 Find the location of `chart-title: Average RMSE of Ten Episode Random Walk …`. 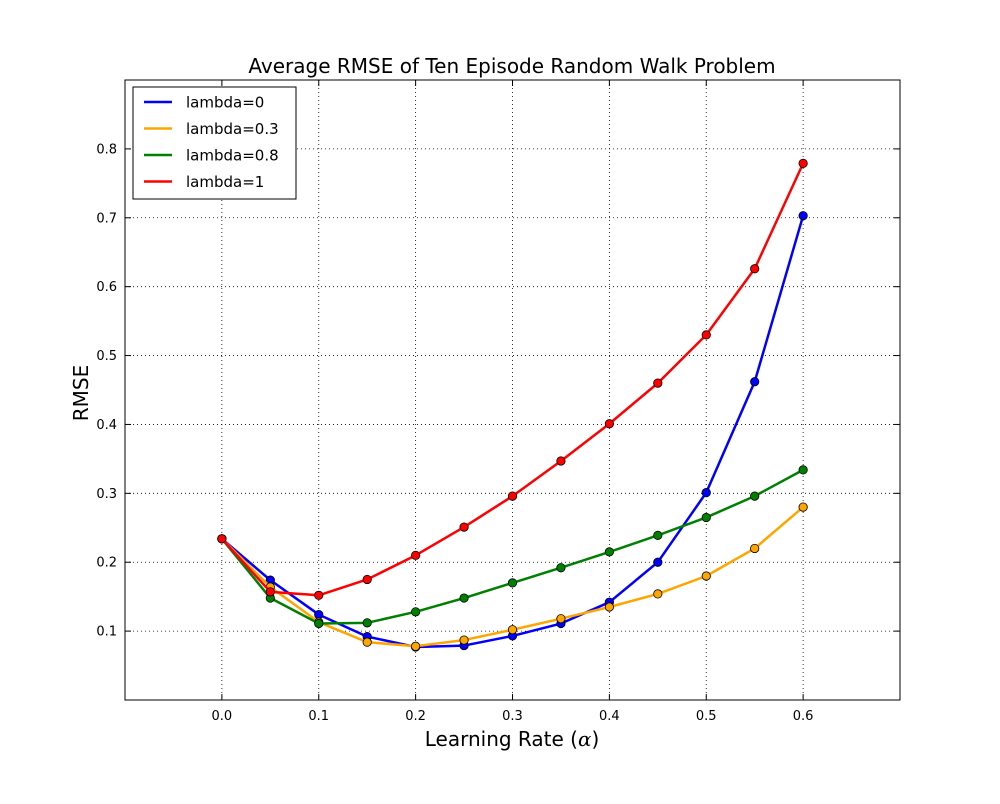

chart-title: Average RMSE of Ten Episode Random Walk … is located at coordinates (511, 66).